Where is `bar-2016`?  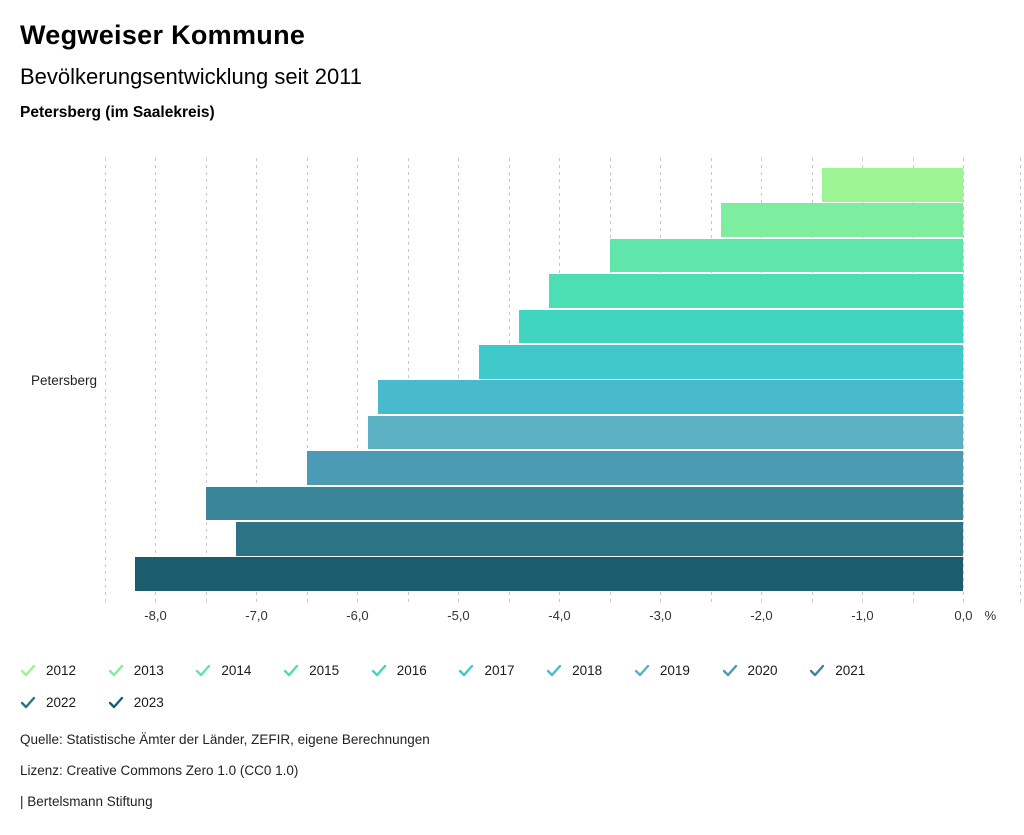
bar-2016 is located at coordinates (741, 326).